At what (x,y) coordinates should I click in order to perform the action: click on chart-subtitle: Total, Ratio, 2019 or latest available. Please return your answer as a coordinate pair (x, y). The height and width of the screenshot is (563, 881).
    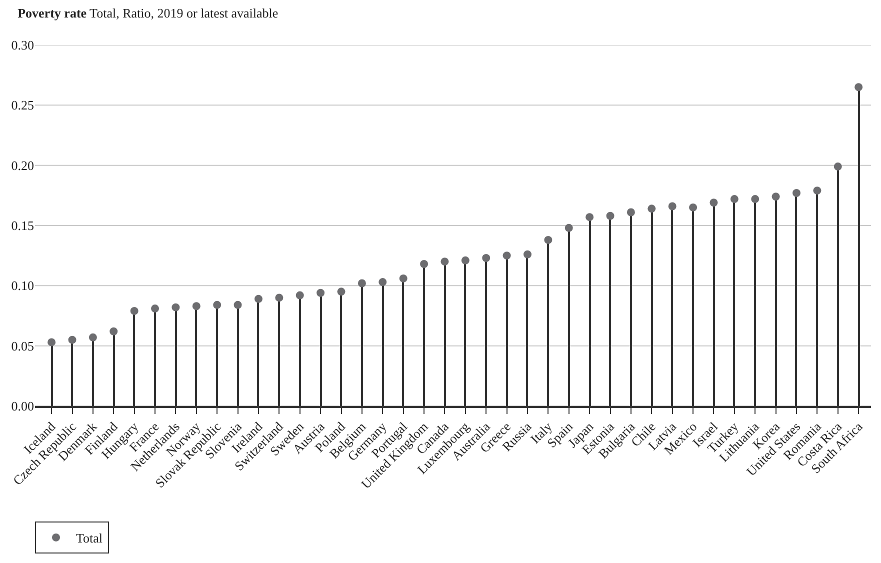
    Looking at the image, I should click on (184, 13).